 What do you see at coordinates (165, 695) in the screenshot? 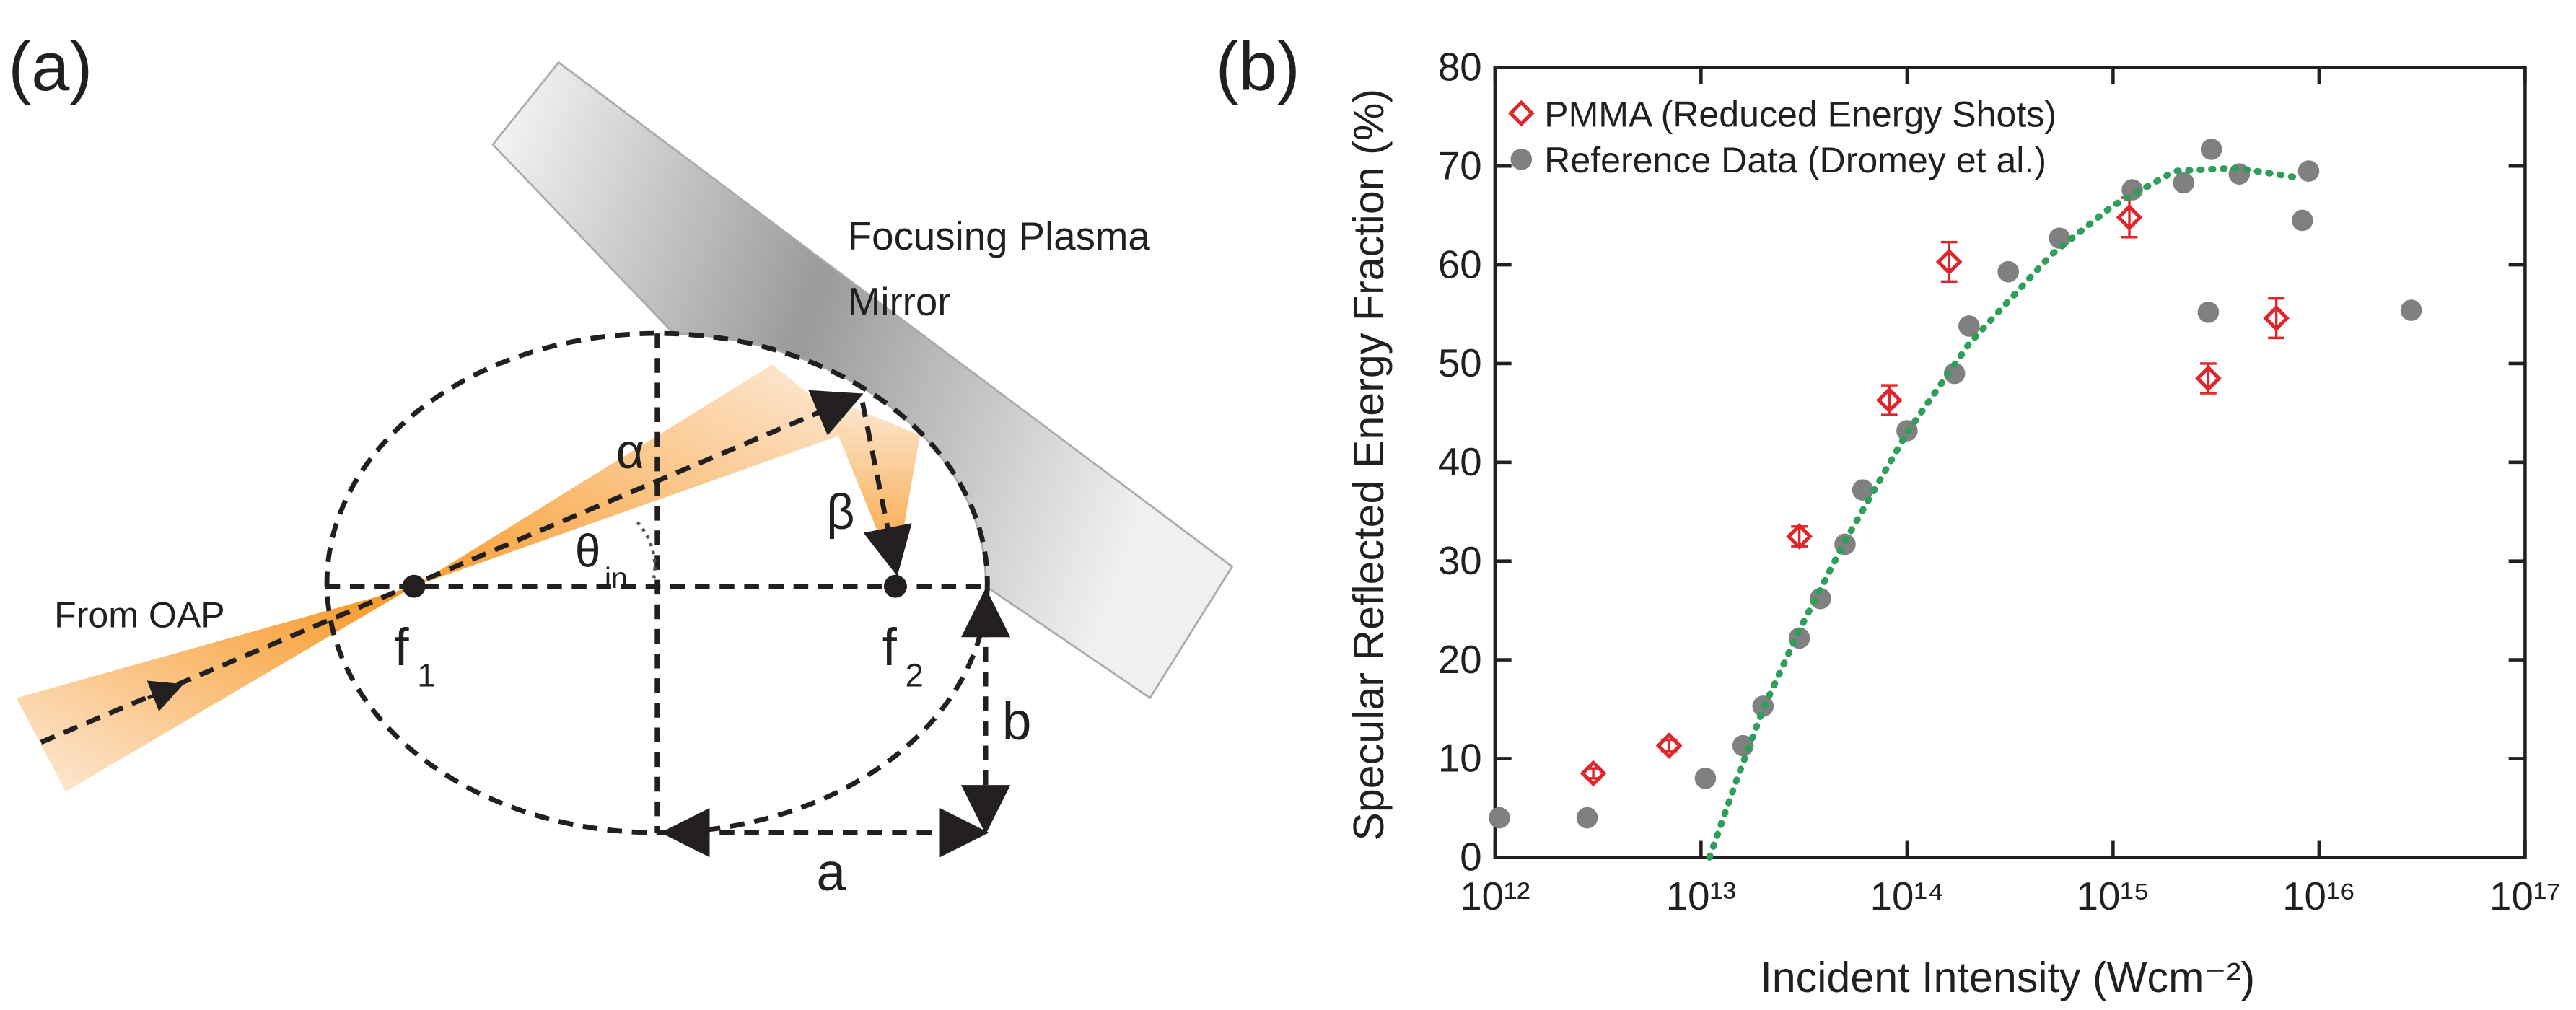
I see `arrow-head` at bounding box center [165, 695].